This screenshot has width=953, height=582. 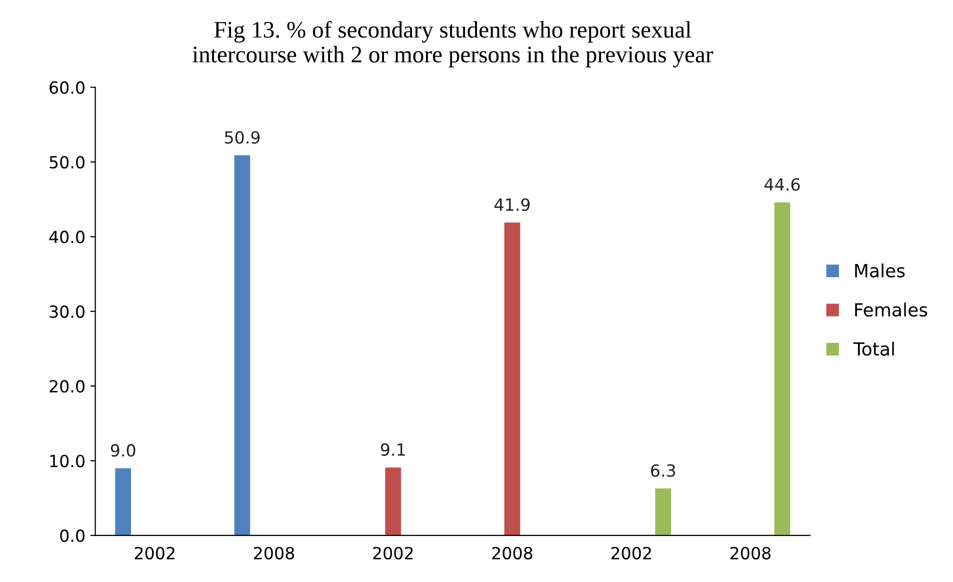 I want to click on y-tick-label: 20.0, so click(x=67, y=386).